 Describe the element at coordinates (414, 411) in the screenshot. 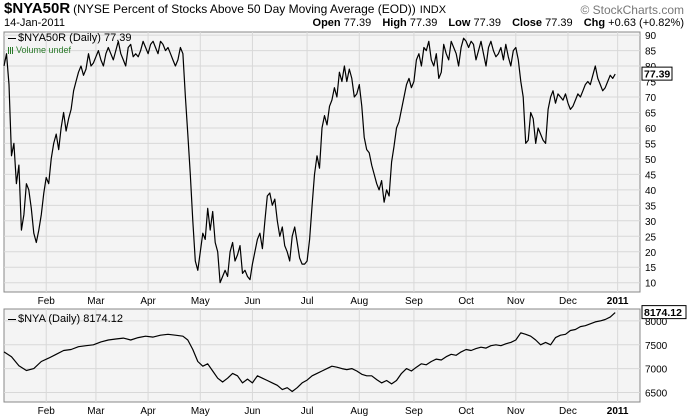

I see `bottom-x-tick-Sep: Sep` at that location.